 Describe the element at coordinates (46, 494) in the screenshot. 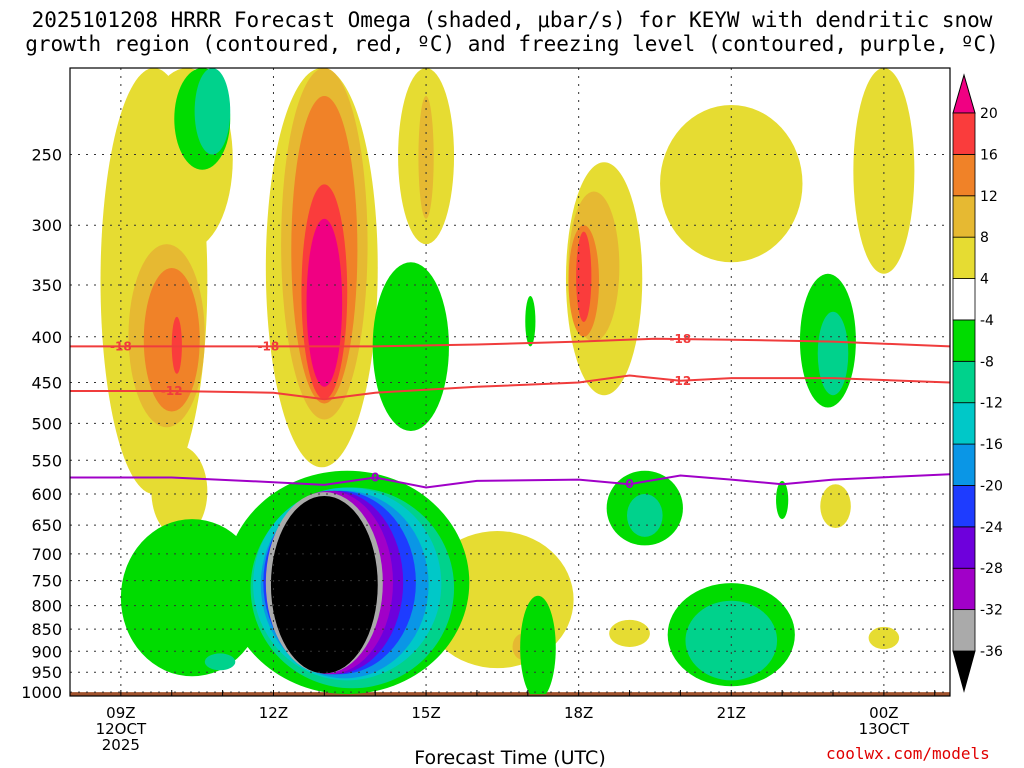

I see `y-tick-label-600: 600` at that location.